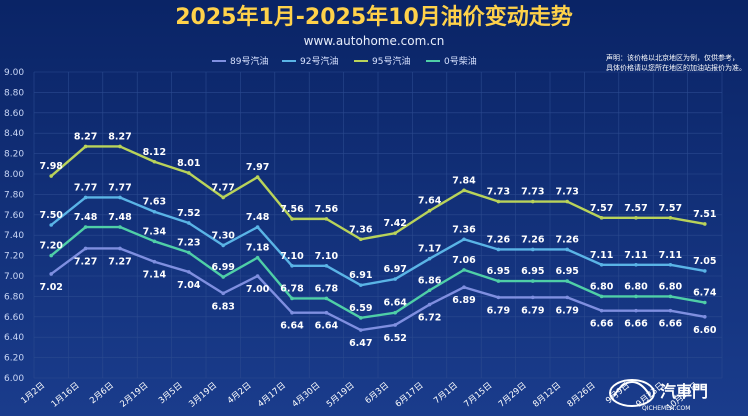 The height and width of the screenshot is (416, 748). Describe the element at coordinates (14, 379) in the screenshot. I see `y-tick-label: 6.00` at that location.